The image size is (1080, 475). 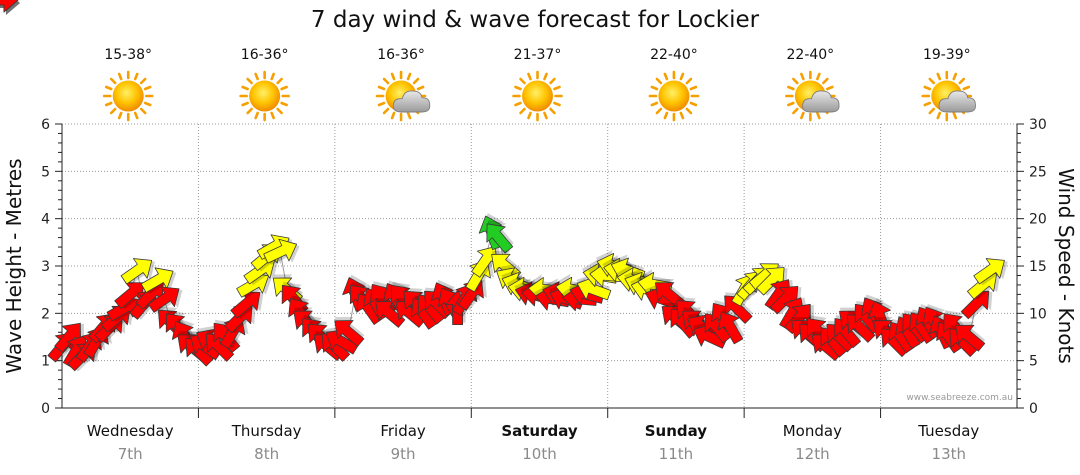 What do you see at coordinates (403, 431) in the screenshot?
I see `day-name-label: Friday` at bounding box center [403, 431].